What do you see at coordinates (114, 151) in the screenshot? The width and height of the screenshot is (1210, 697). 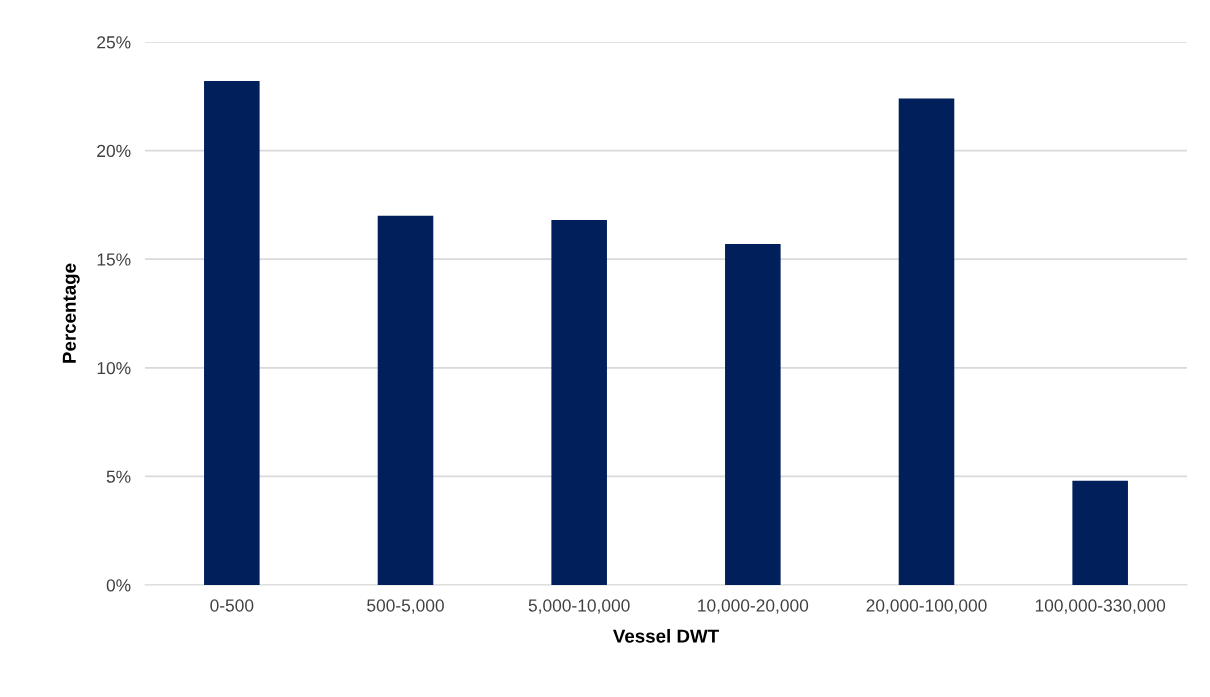 I see `y-tick-label: 20%` at bounding box center [114, 151].